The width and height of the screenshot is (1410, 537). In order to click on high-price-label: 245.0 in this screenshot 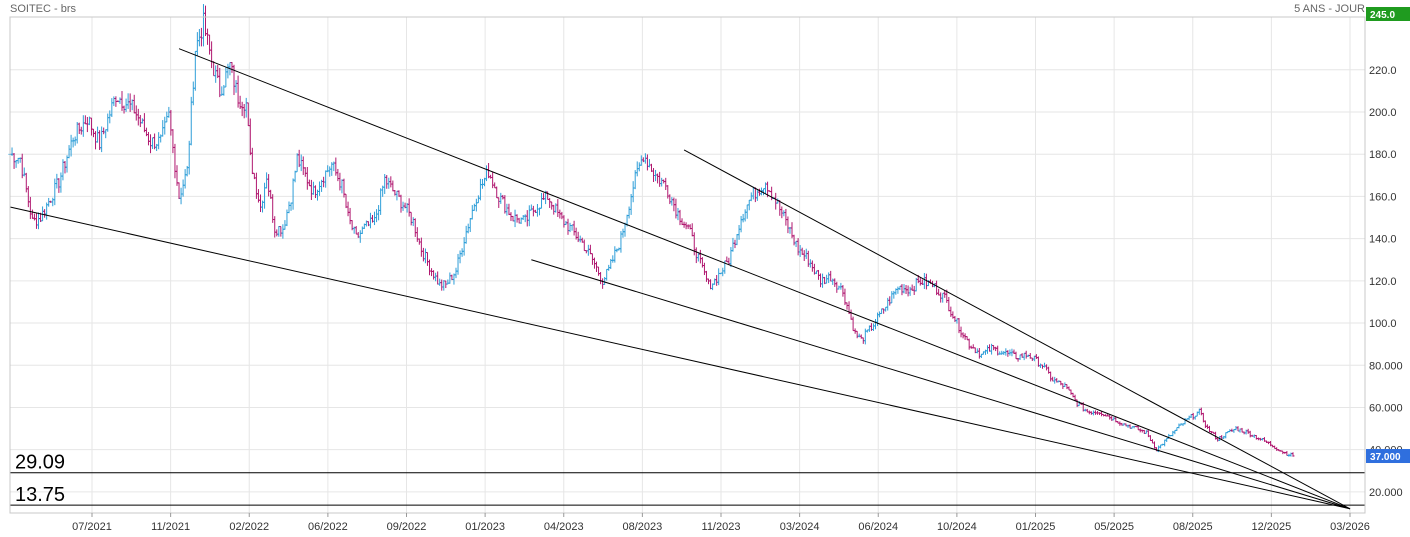, I will do `click(1382, 15)`.